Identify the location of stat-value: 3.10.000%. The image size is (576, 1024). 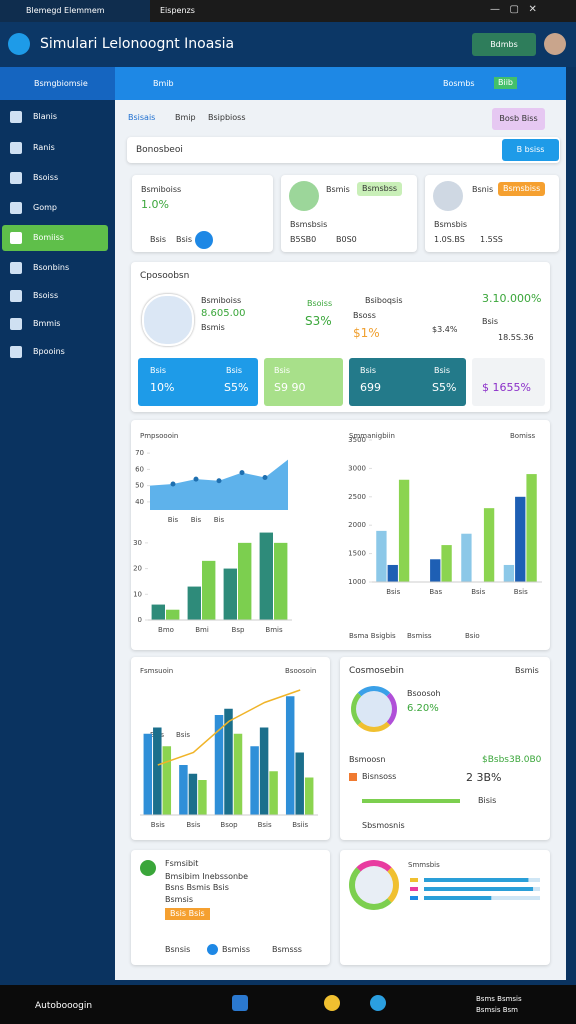
(512, 298).